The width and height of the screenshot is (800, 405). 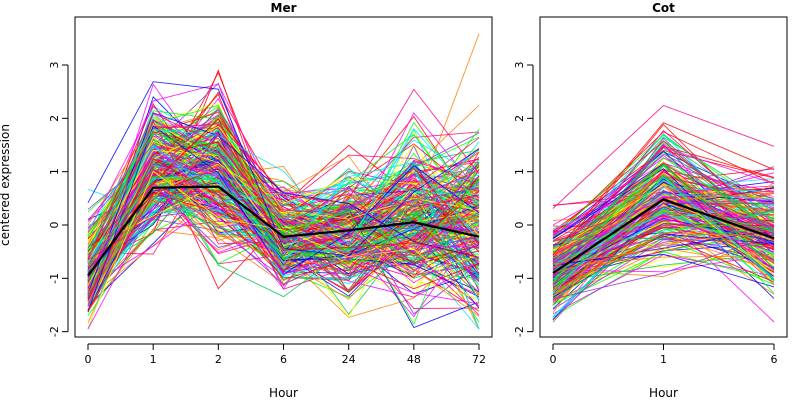 What do you see at coordinates (479, 359) in the screenshot?
I see `x-tick-label: 72` at bounding box center [479, 359].